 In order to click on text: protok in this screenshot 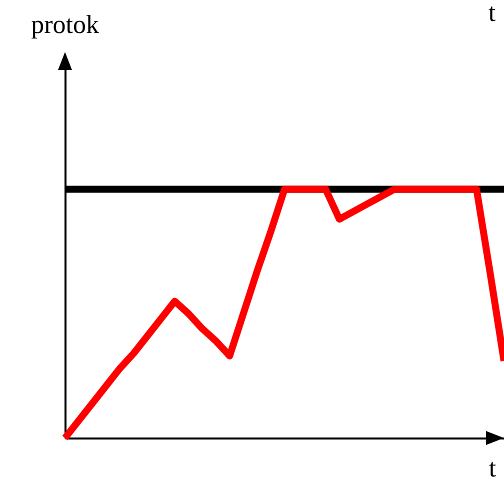, I will do `click(65, 24)`.